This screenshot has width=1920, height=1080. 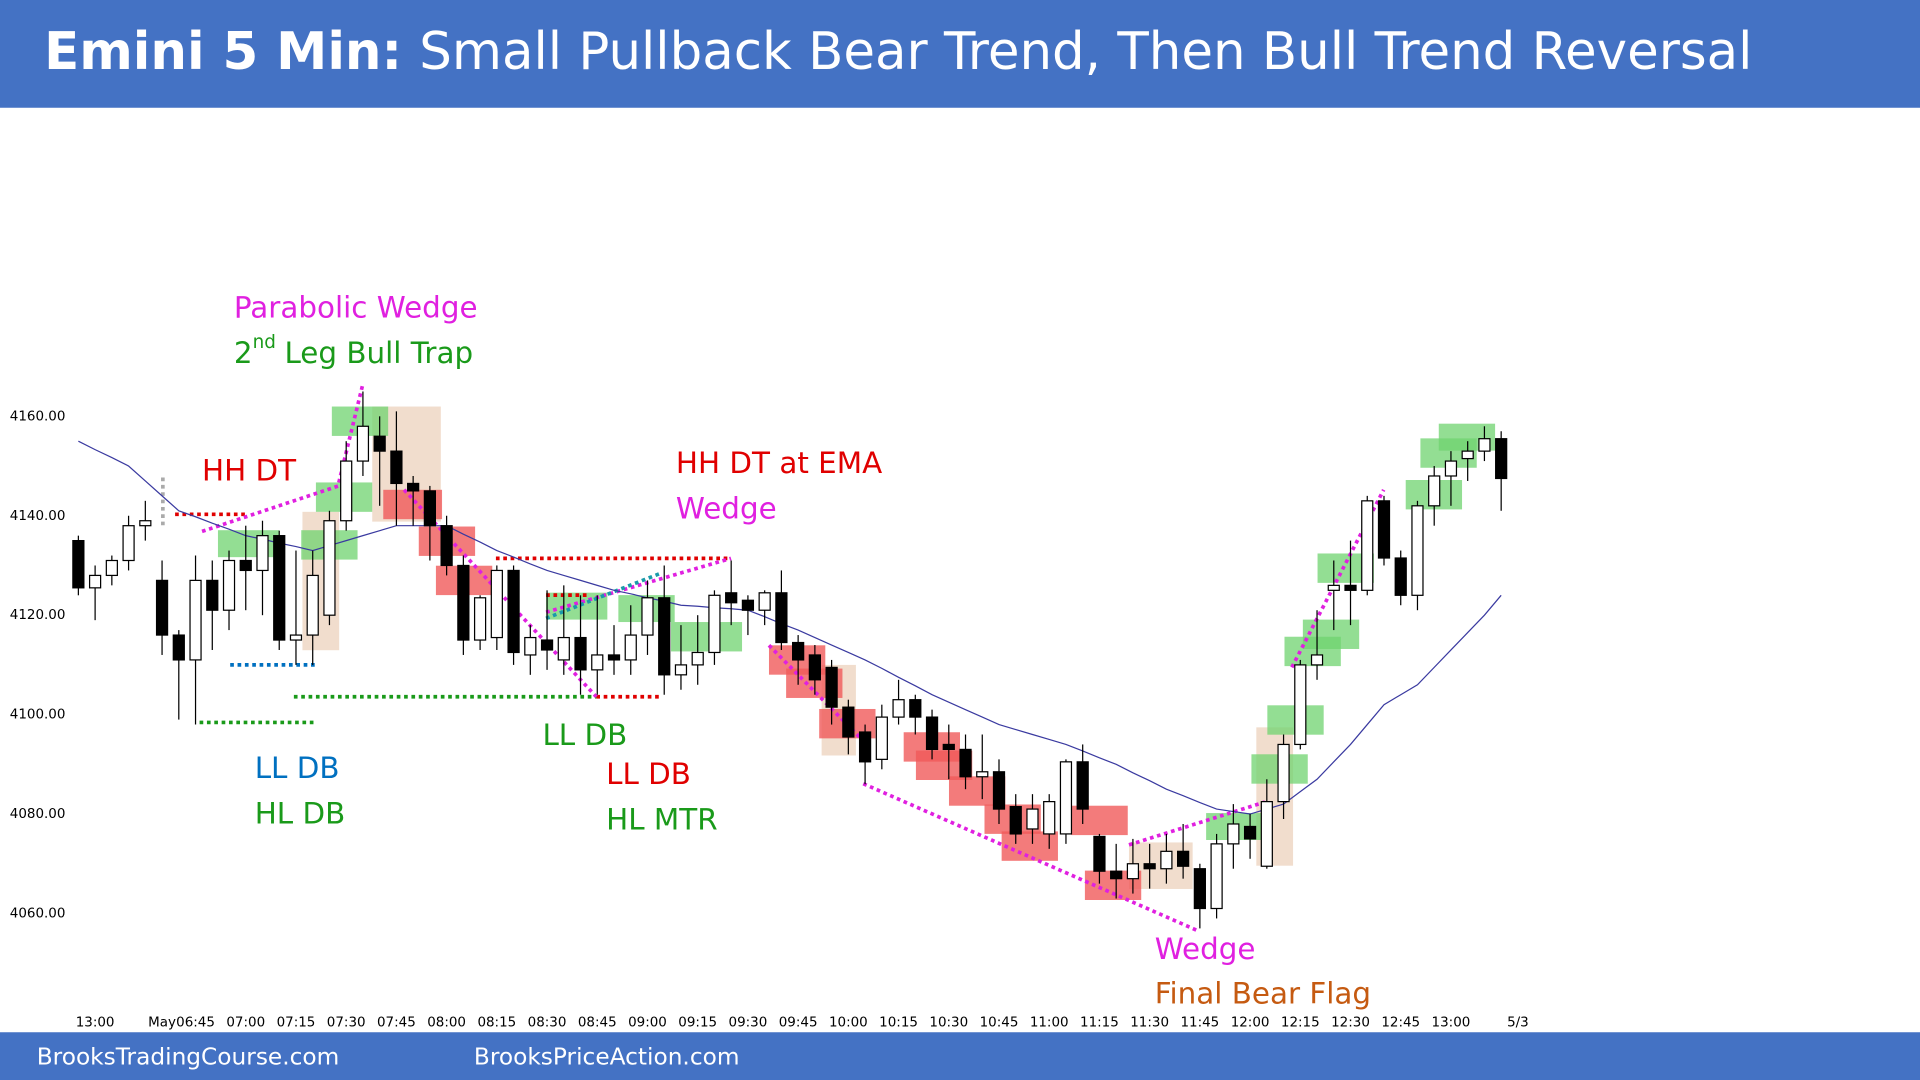 I want to click on annotation: HH DT, so click(x=249, y=470).